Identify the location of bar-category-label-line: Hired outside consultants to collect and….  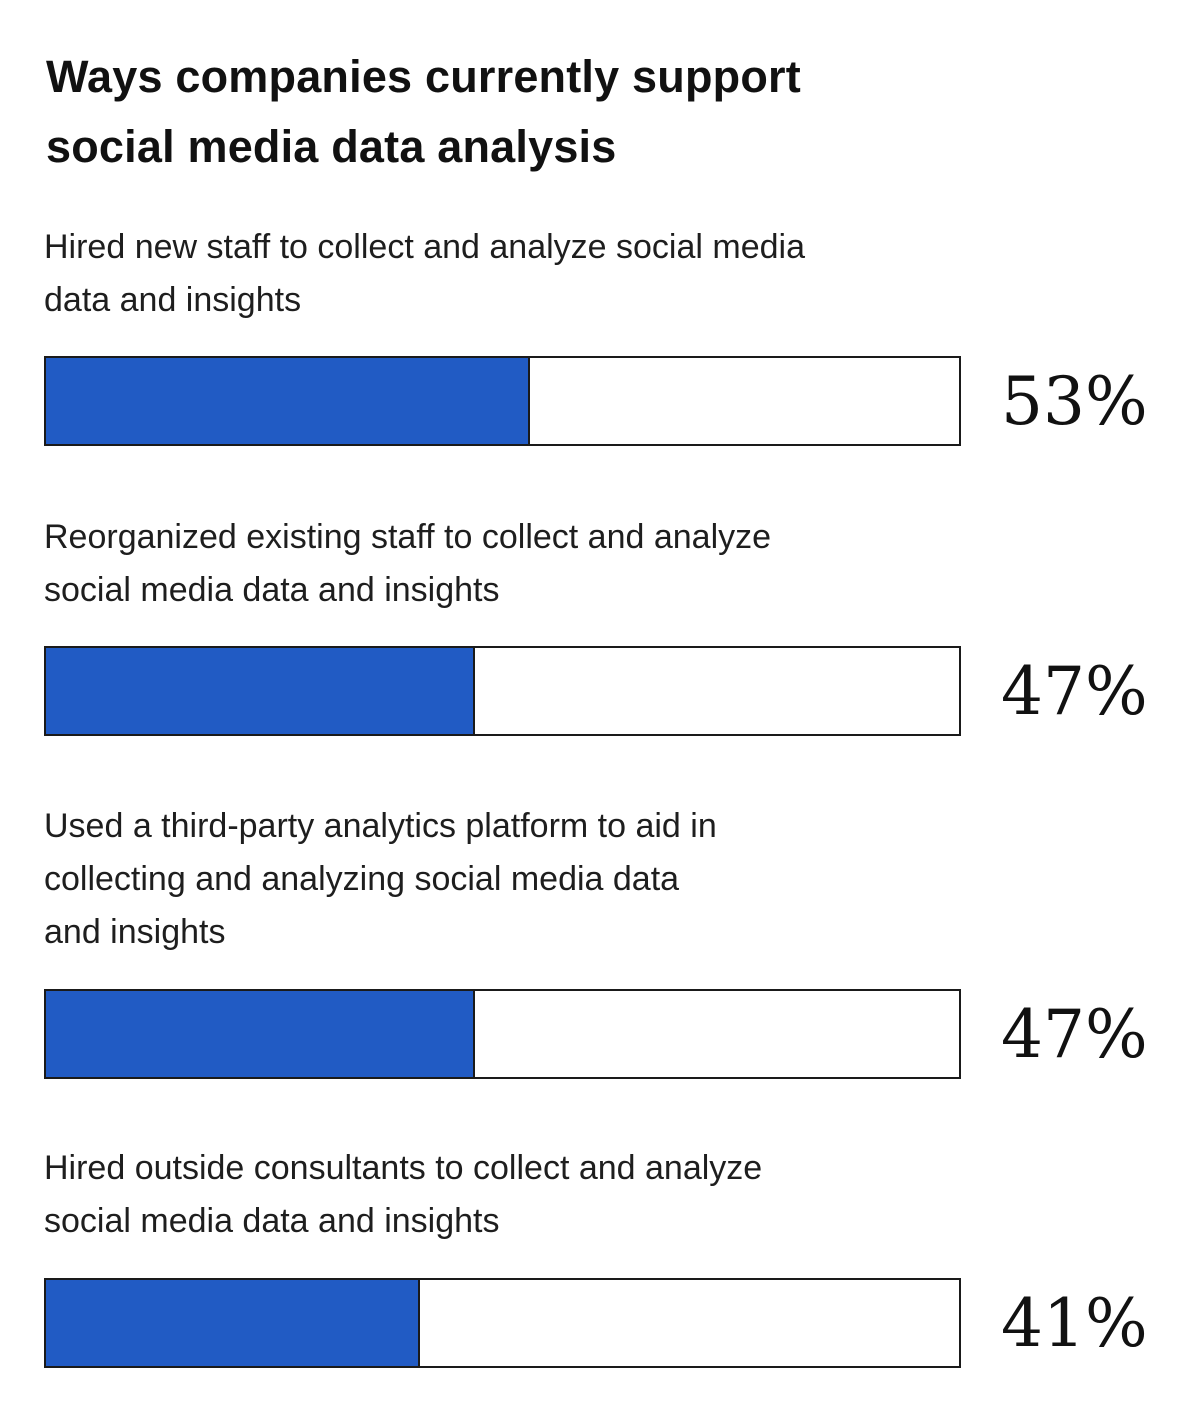
(403, 1168).